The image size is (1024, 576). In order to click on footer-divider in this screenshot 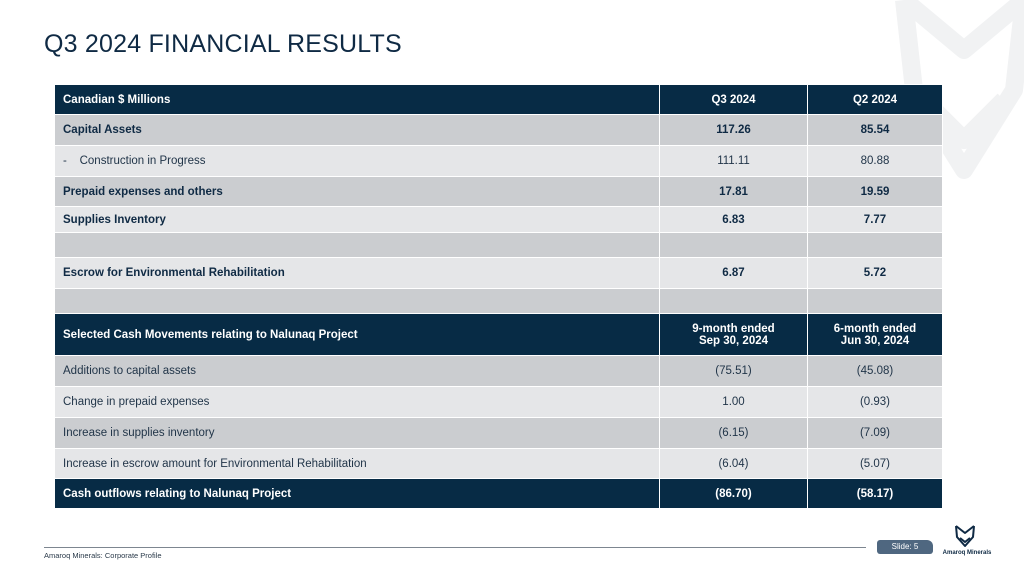, I will do `click(455, 547)`.